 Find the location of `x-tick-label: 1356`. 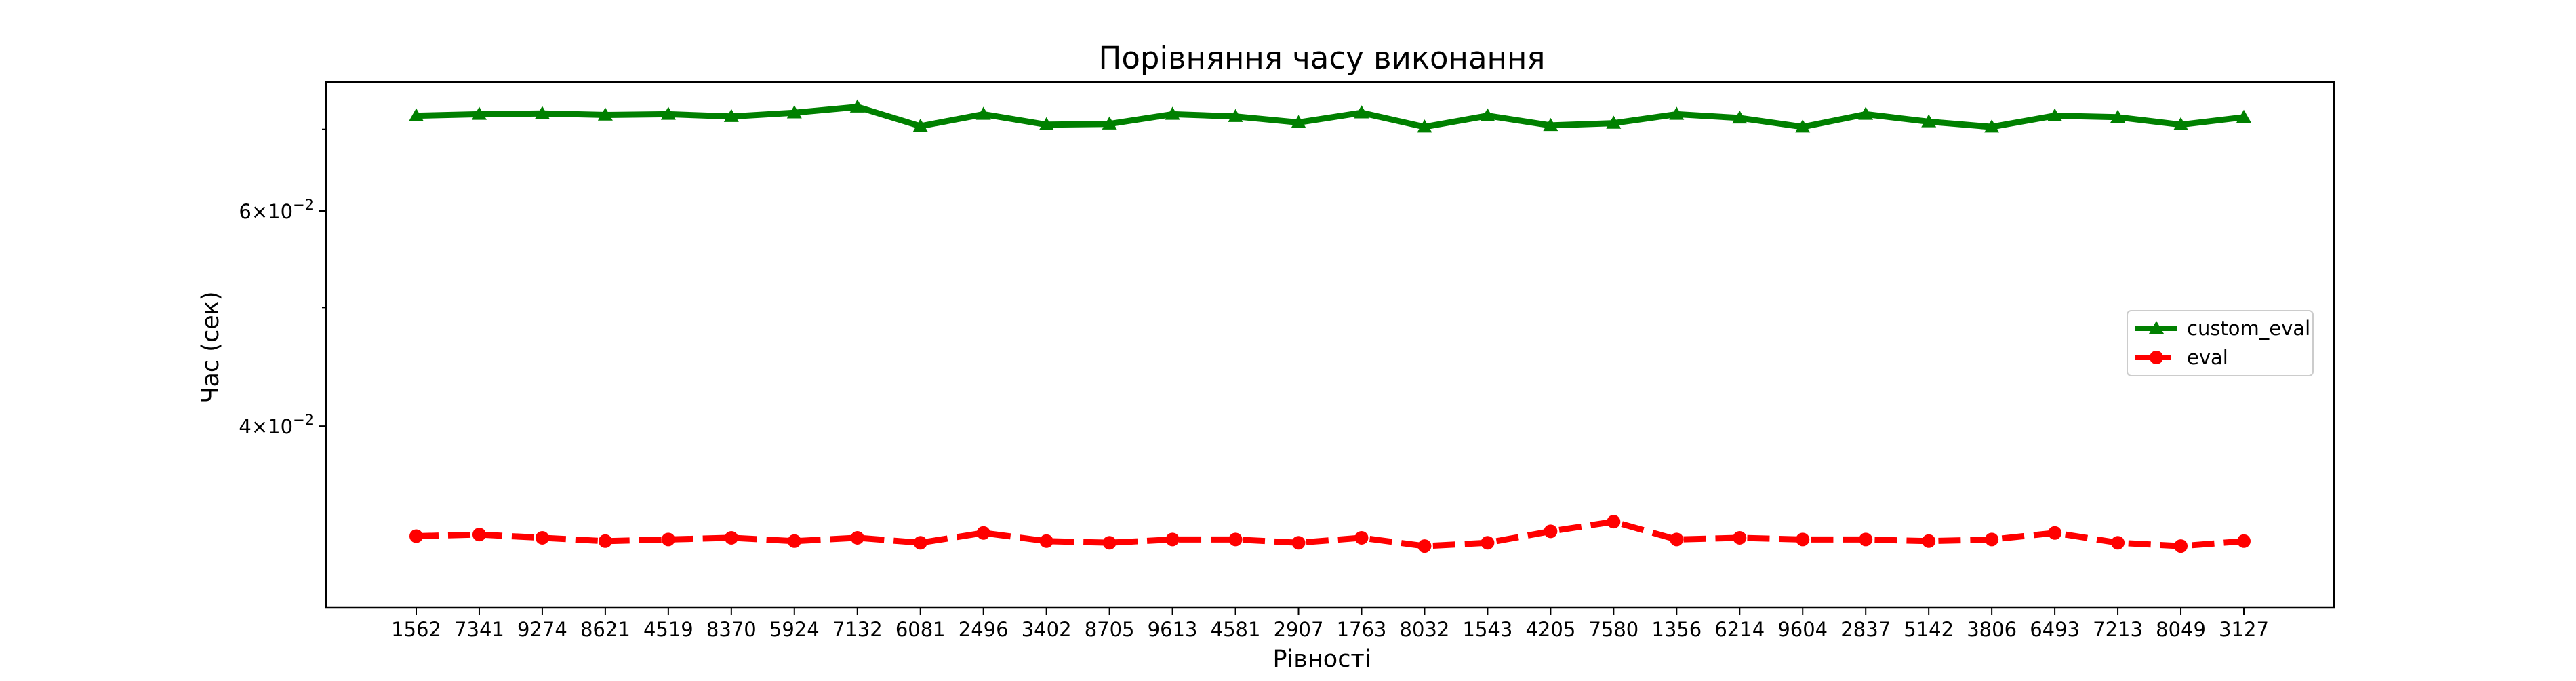

x-tick-label: 1356 is located at coordinates (1676, 629).